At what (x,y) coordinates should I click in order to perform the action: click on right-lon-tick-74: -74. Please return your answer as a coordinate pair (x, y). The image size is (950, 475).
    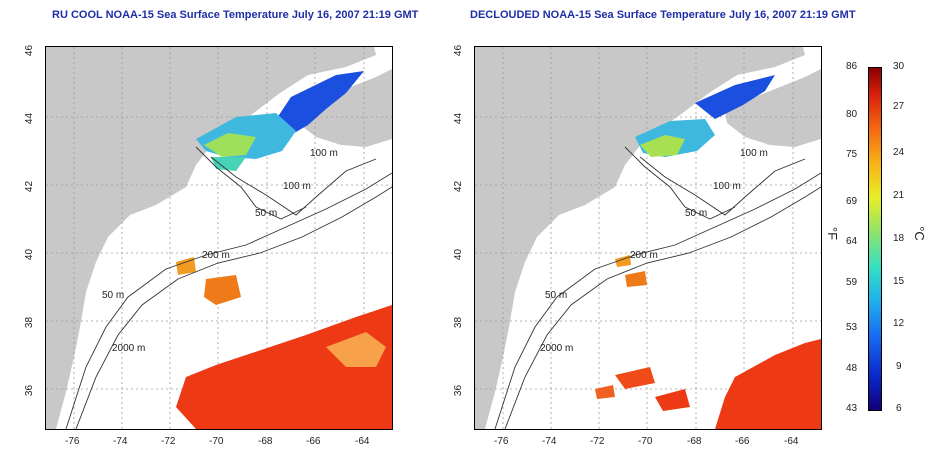
    Looking at the image, I should click on (549, 441).